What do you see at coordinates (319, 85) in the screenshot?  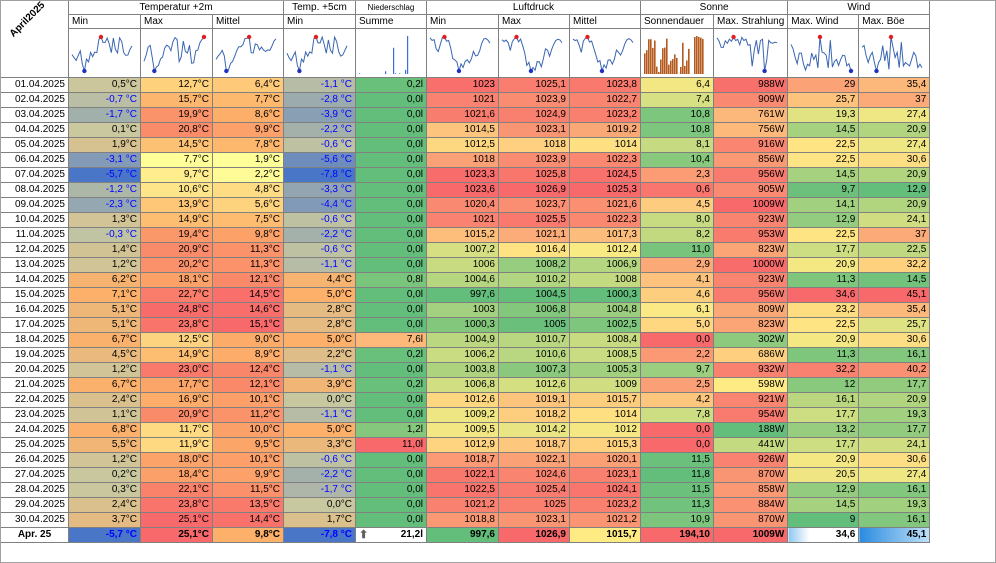 I see `value-cell-t5: -1,1 °C` at bounding box center [319, 85].